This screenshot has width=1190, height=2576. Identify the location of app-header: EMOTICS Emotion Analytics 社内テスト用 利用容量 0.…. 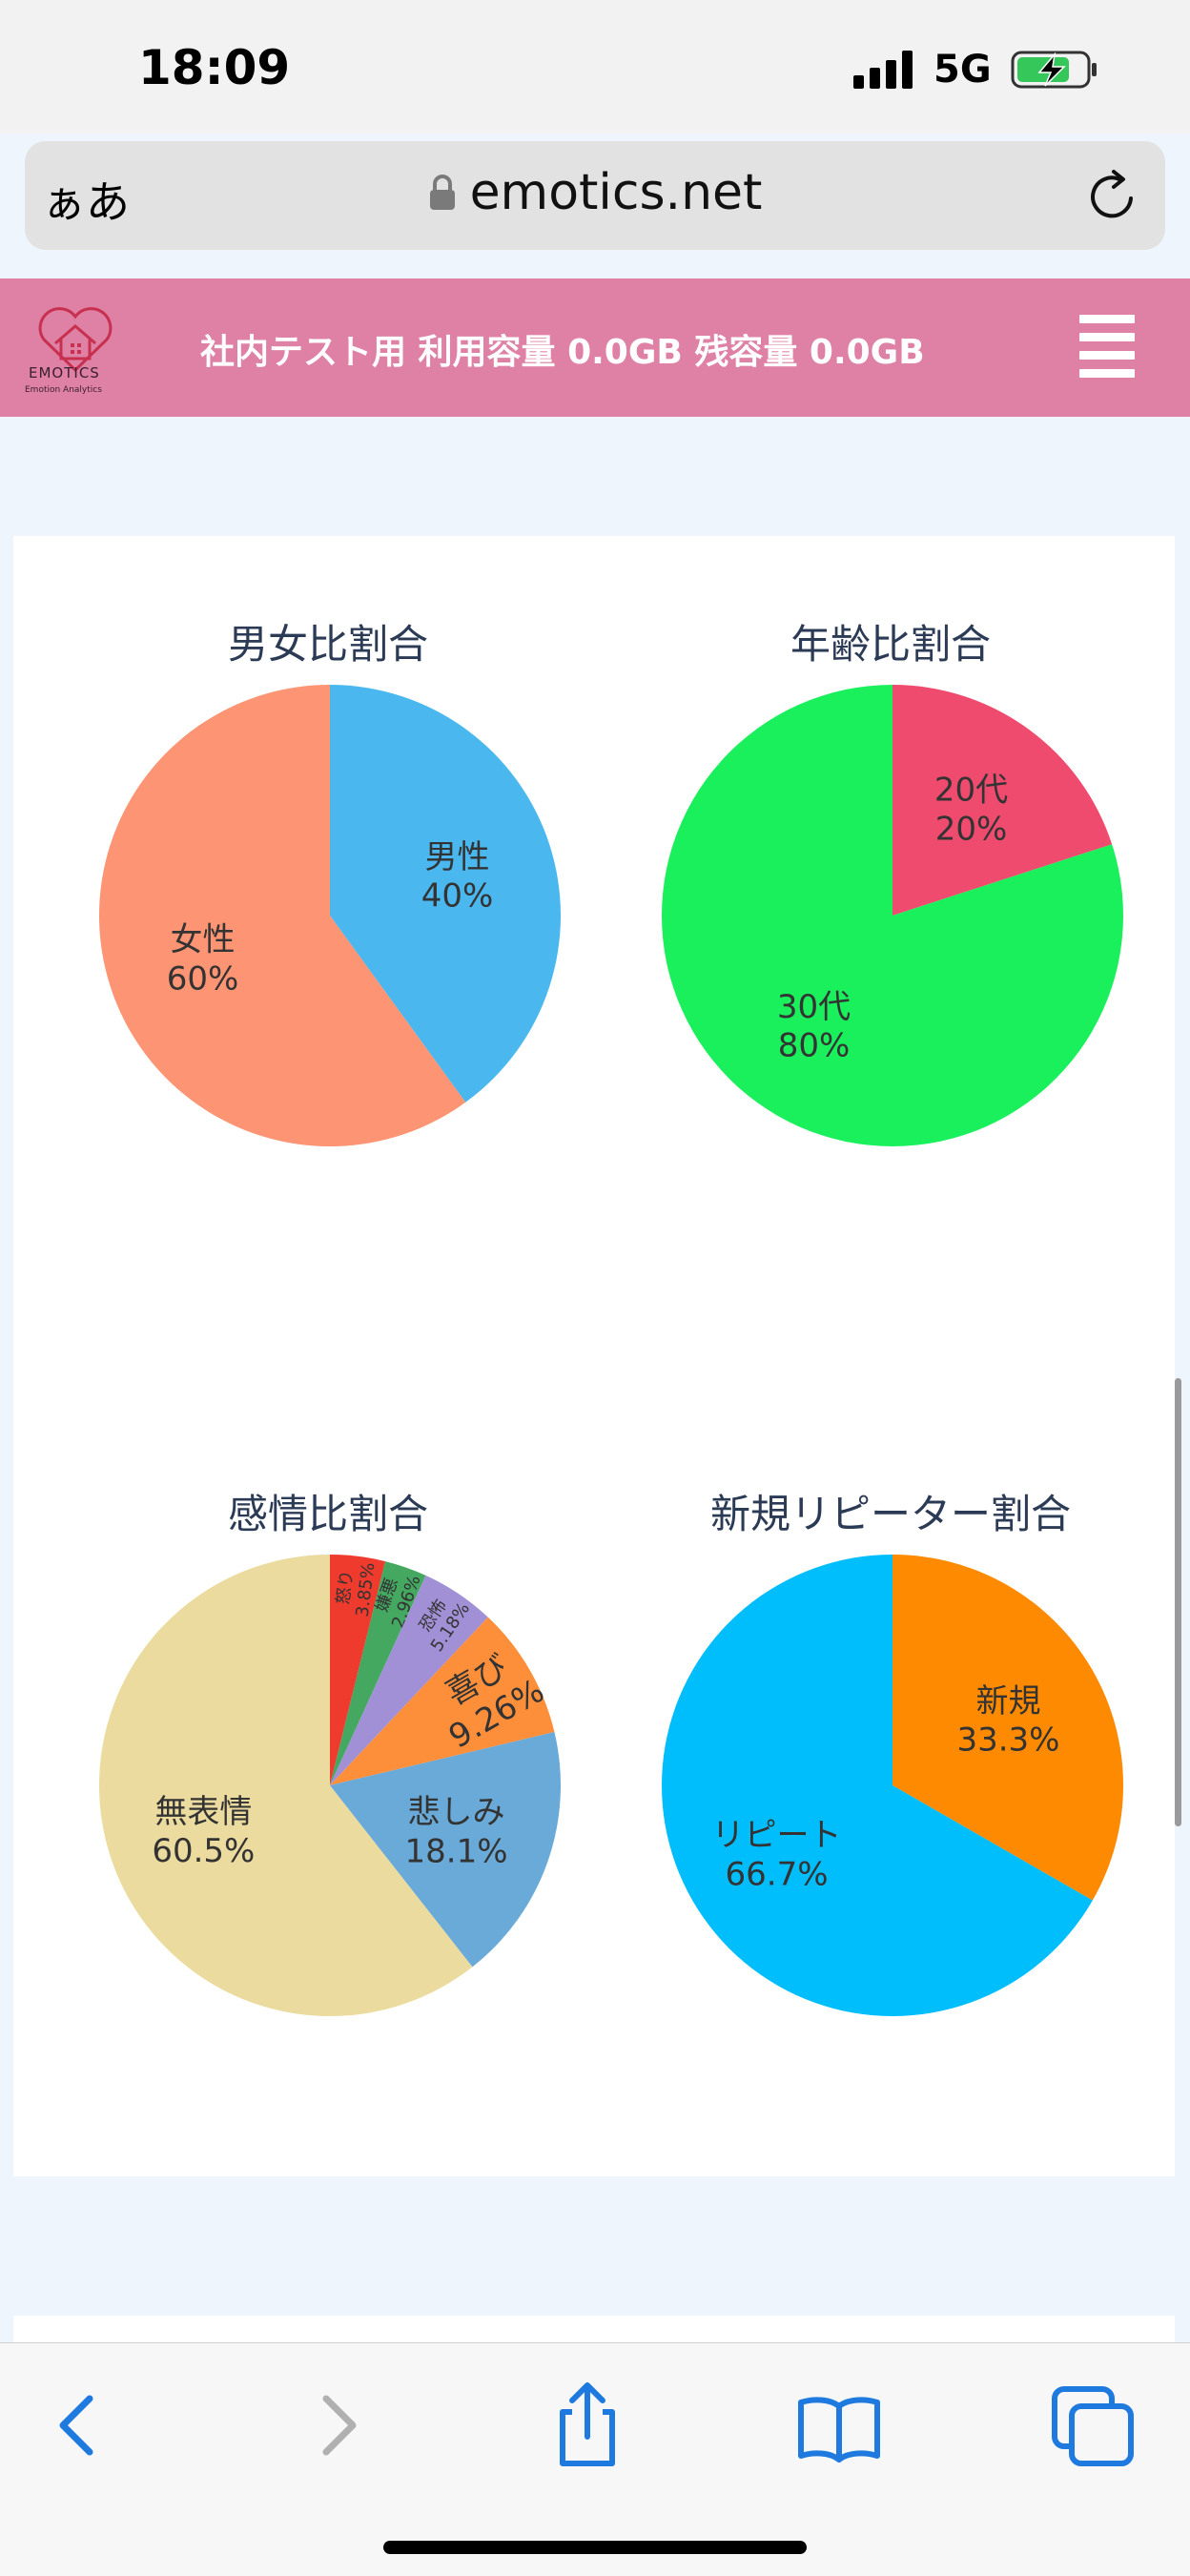
(595, 347).